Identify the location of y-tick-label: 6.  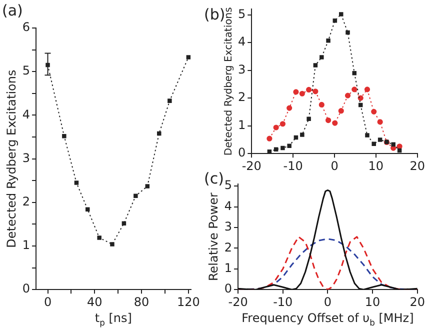
(26, 27).